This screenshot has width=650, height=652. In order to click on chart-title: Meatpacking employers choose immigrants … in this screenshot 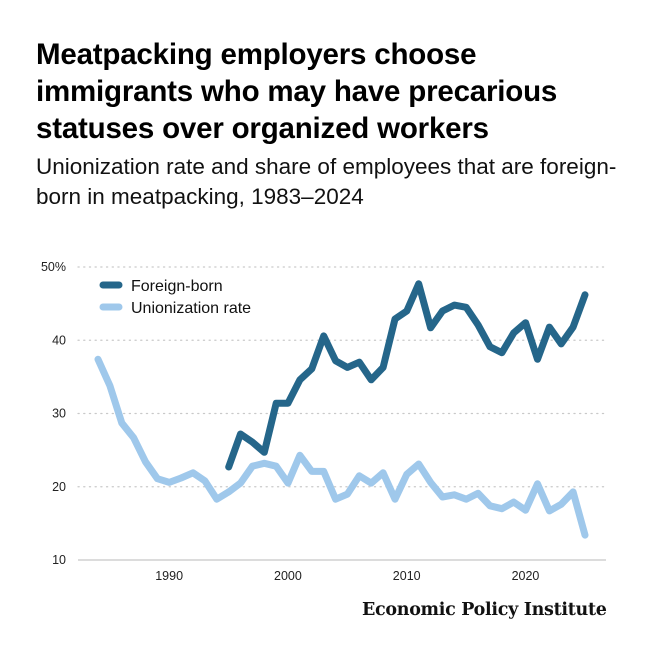, I will do `click(297, 91)`.